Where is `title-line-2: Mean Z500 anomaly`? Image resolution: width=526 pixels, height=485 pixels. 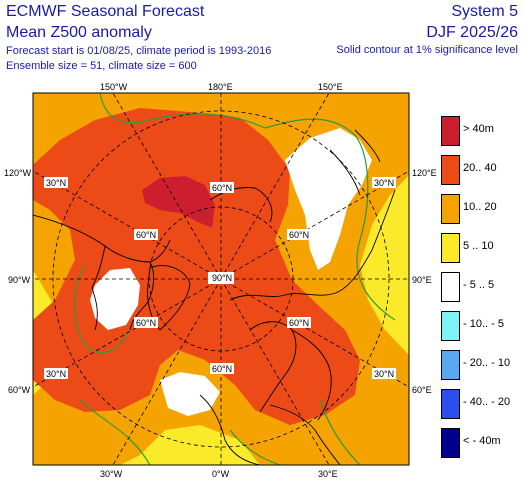 title-line-2: Mean Z500 anomaly is located at coordinates (79, 32).